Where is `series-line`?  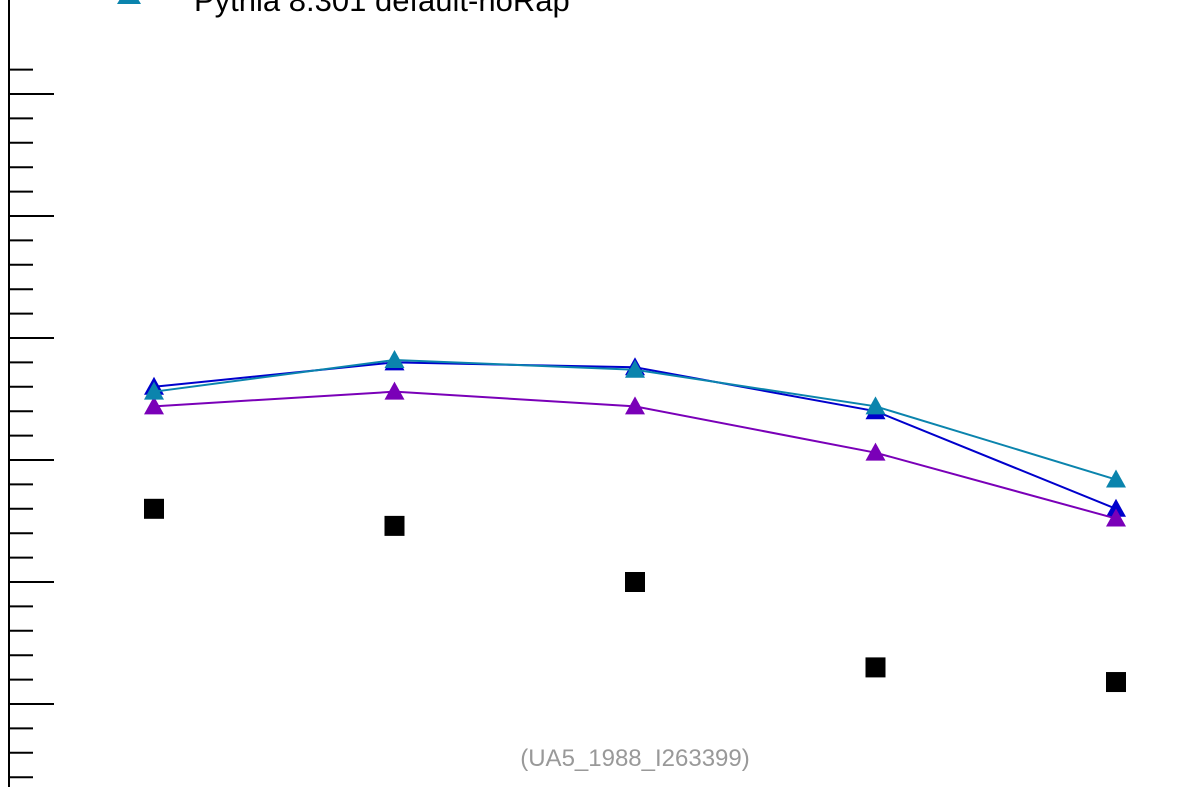
series-line is located at coordinates (635, 419).